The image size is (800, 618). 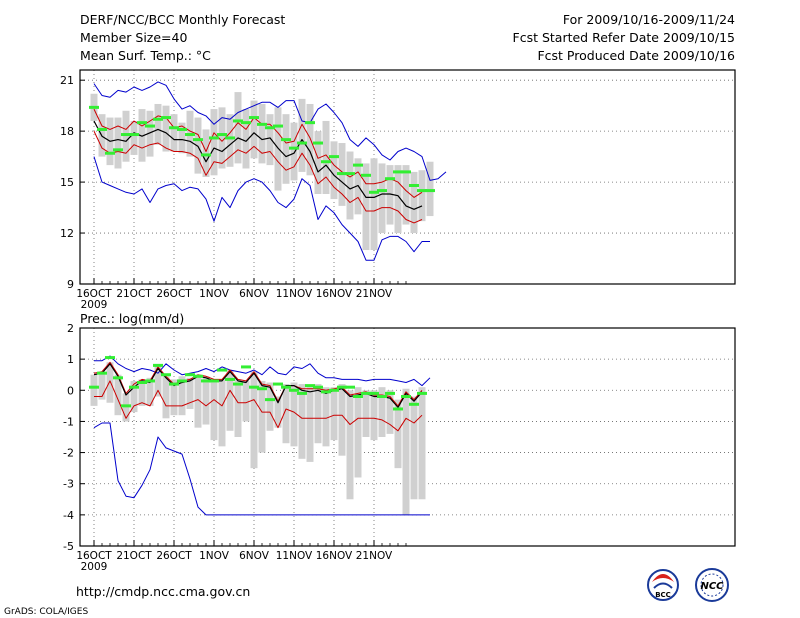 I want to click on bcc-logo: BCC, so click(x=663, y=585).